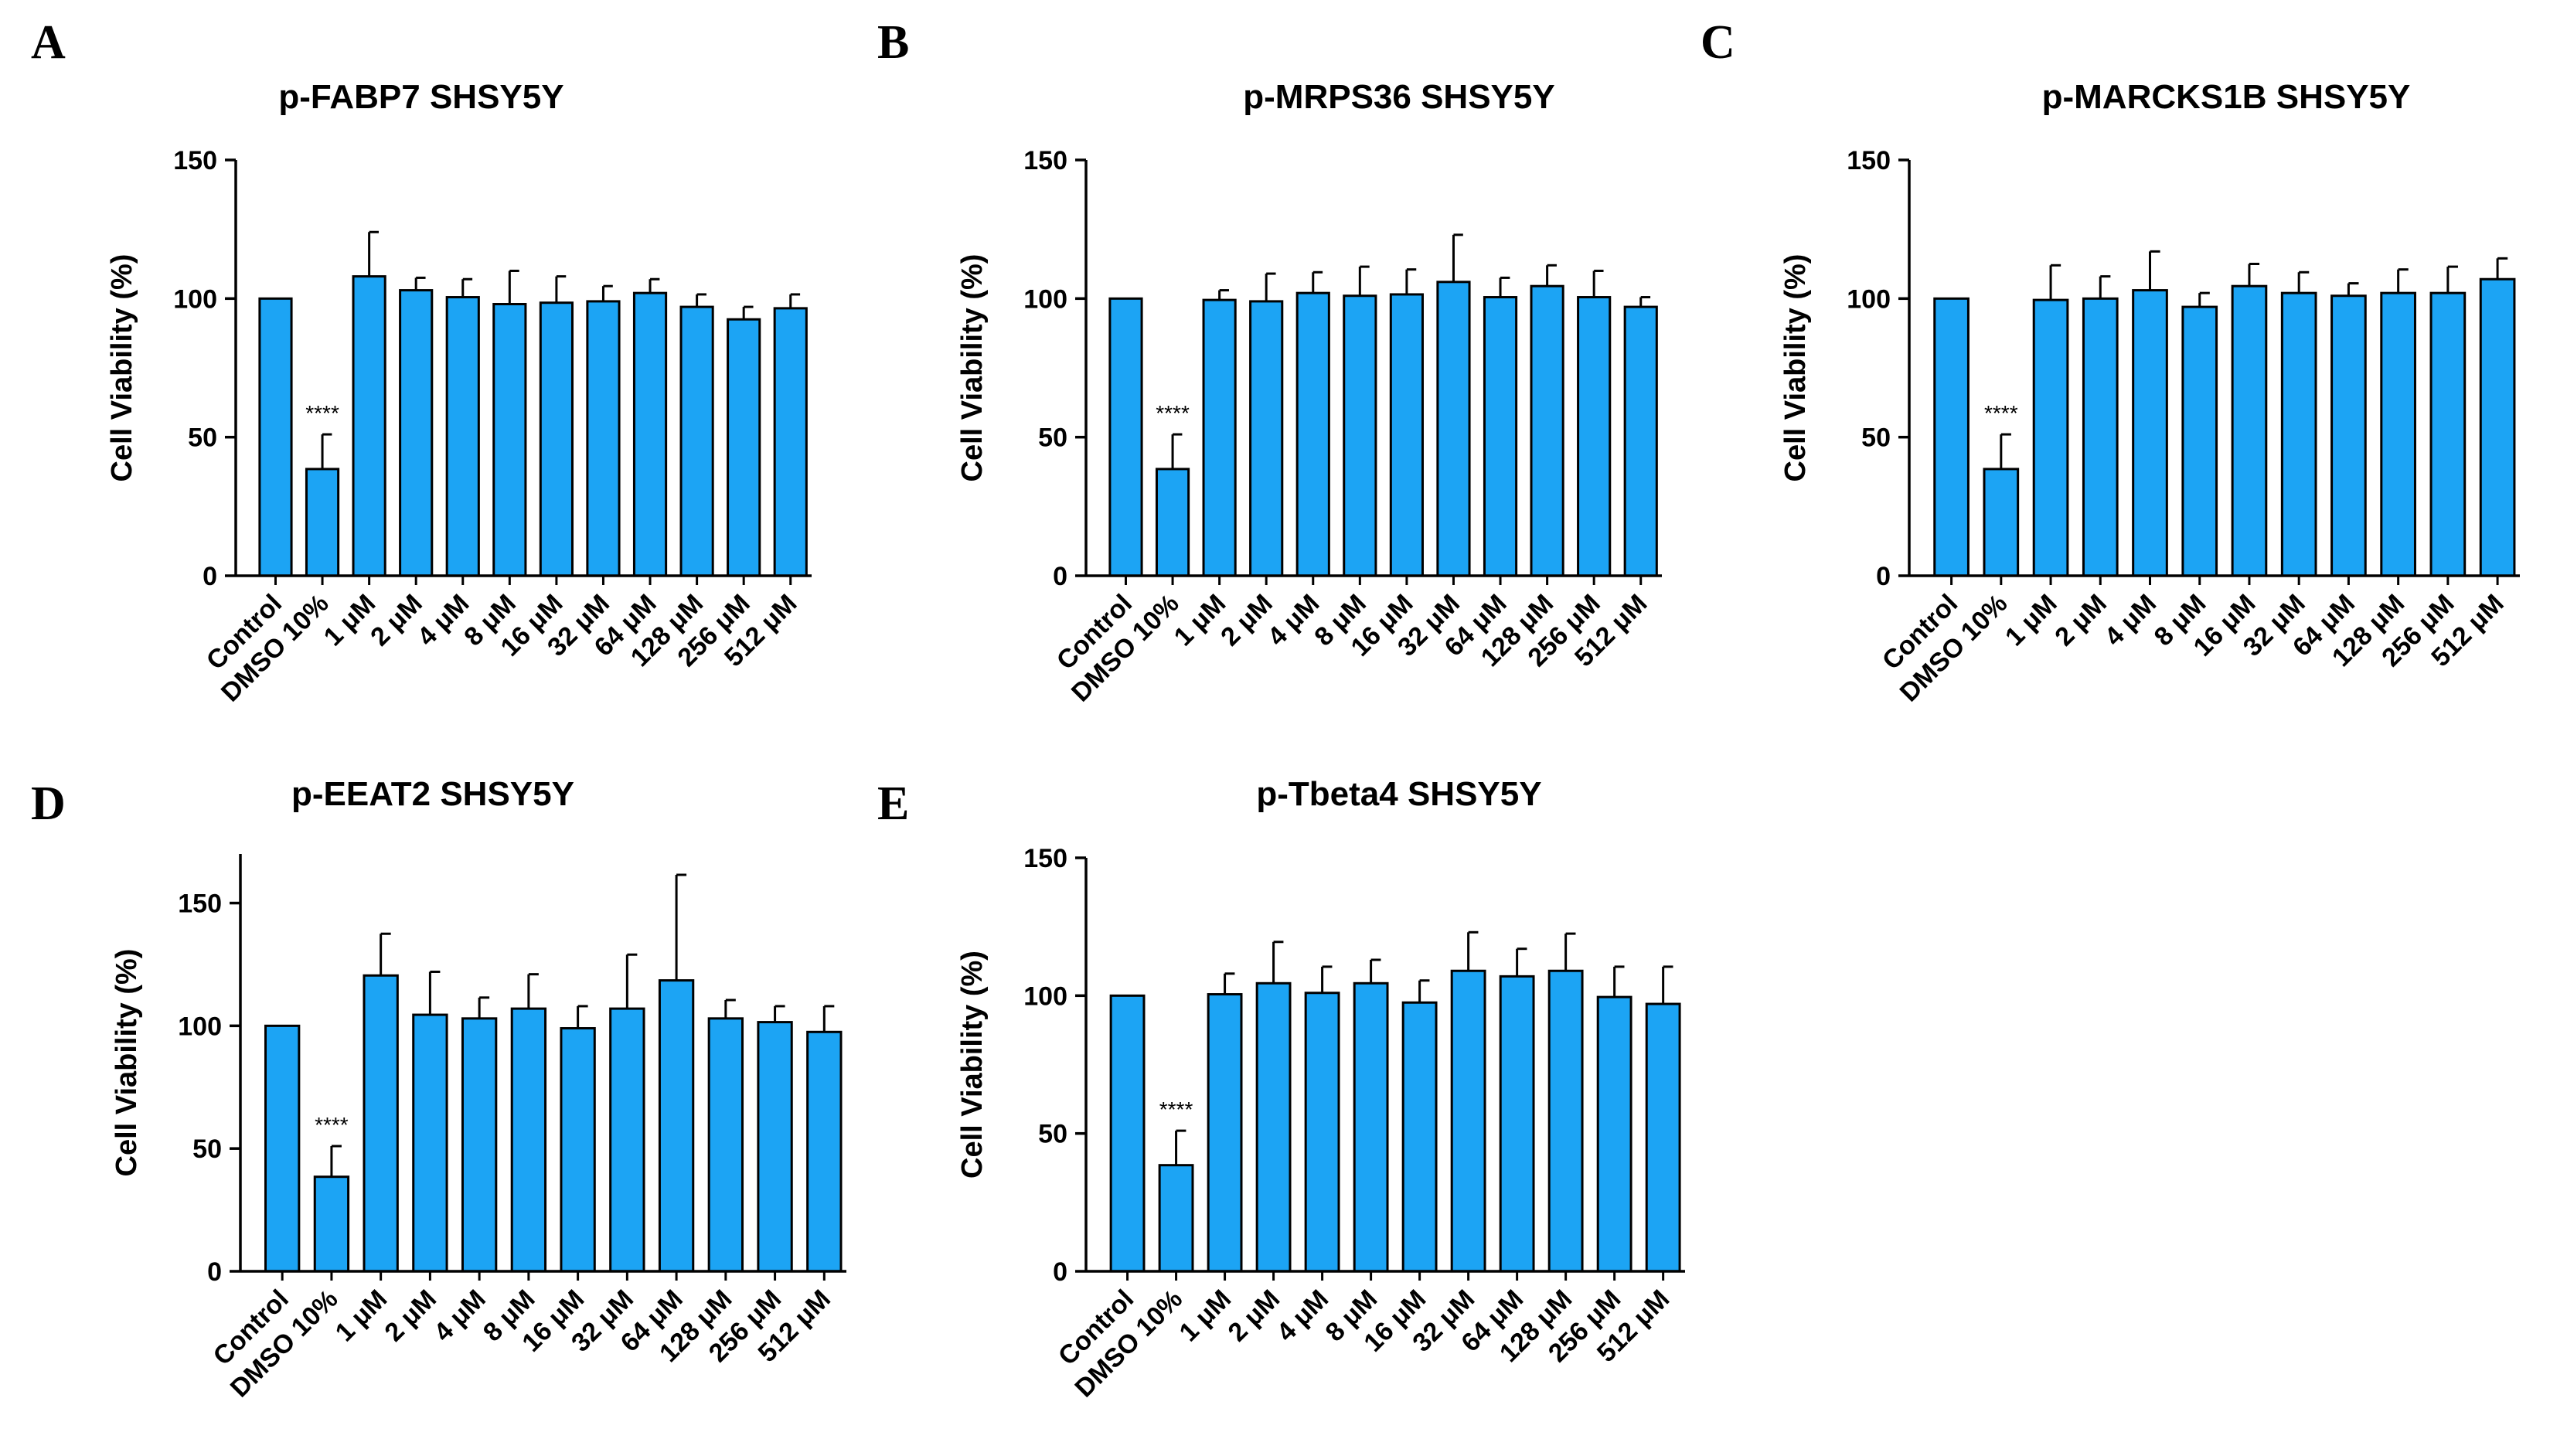 This screenshot has height=1456, width=2550. What do you see at coordinates (1718, 42) in the screenshot?
I see `panel-letter: C` at bounding box center [1718, 42].